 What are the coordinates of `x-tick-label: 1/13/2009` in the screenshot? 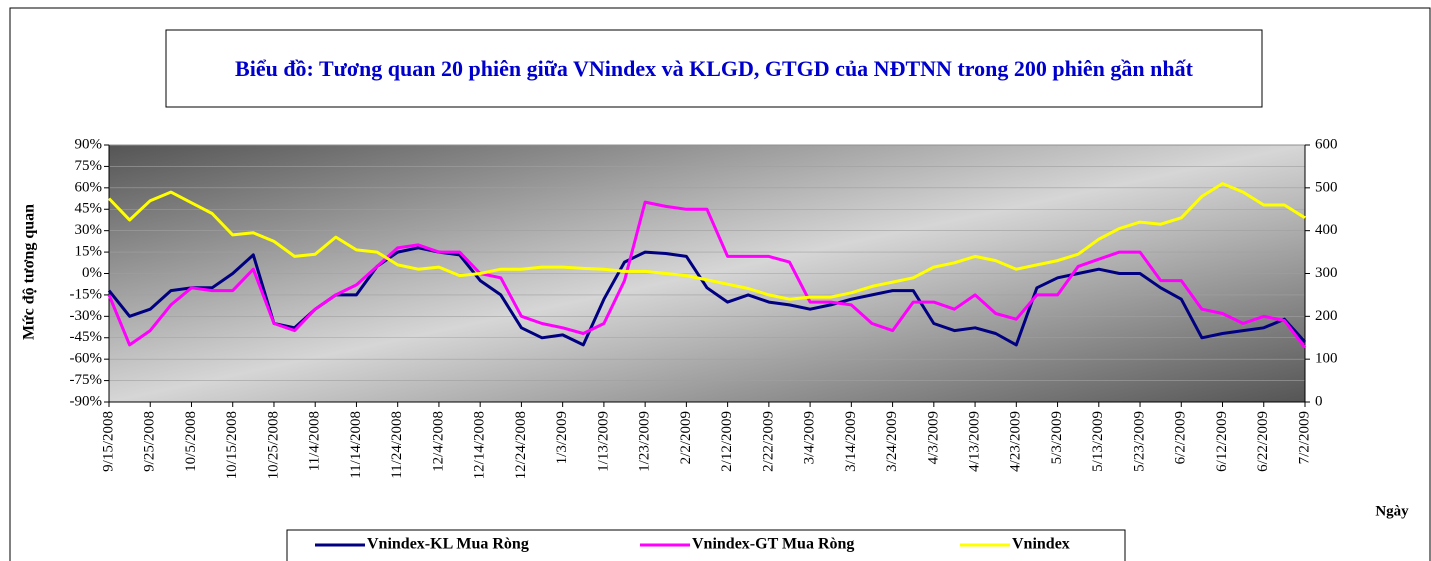 It's located at (603, 441).